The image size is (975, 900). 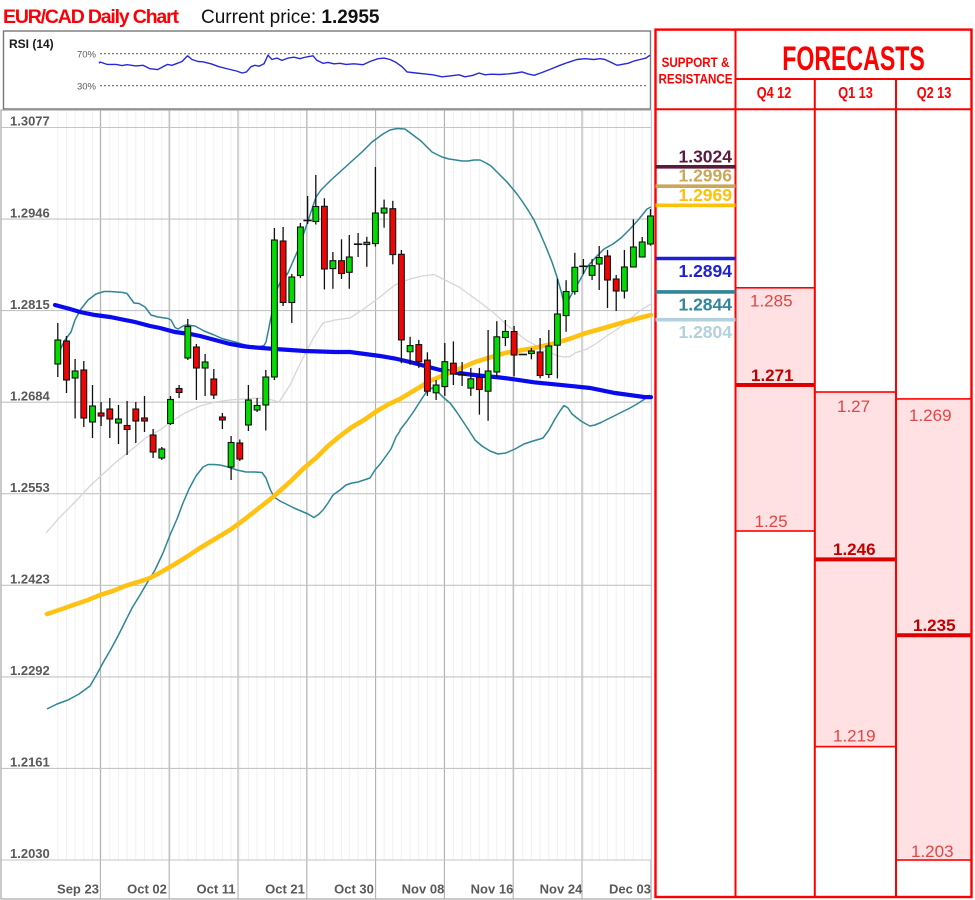 What do you see at coordinates (934, 625) in the screenshot?
I see `svg-text: 1.235` at bounding box center [934, 625].